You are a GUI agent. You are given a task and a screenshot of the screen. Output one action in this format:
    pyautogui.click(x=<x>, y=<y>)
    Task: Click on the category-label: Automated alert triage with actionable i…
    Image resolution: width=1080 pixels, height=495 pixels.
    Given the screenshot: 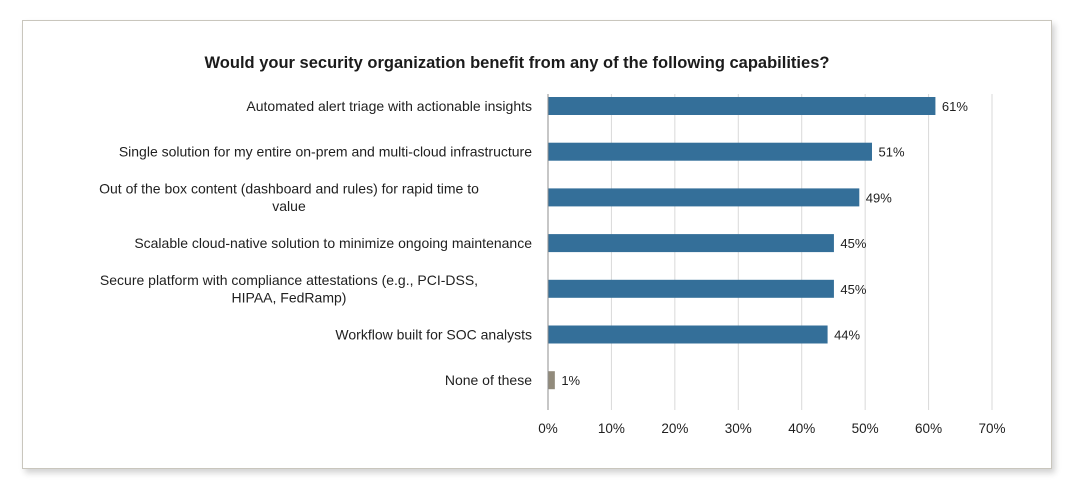 What is the action you would take?
    pyautogui.click(x=389, y=106)
    